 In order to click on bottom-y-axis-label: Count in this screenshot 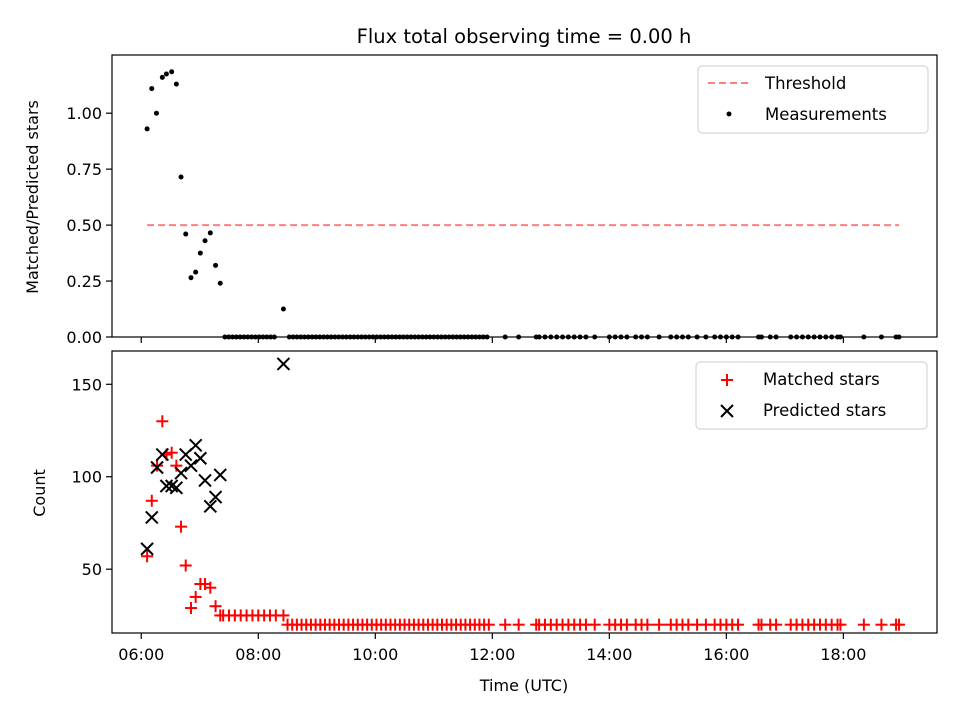, I will do `click(39, 493)`.